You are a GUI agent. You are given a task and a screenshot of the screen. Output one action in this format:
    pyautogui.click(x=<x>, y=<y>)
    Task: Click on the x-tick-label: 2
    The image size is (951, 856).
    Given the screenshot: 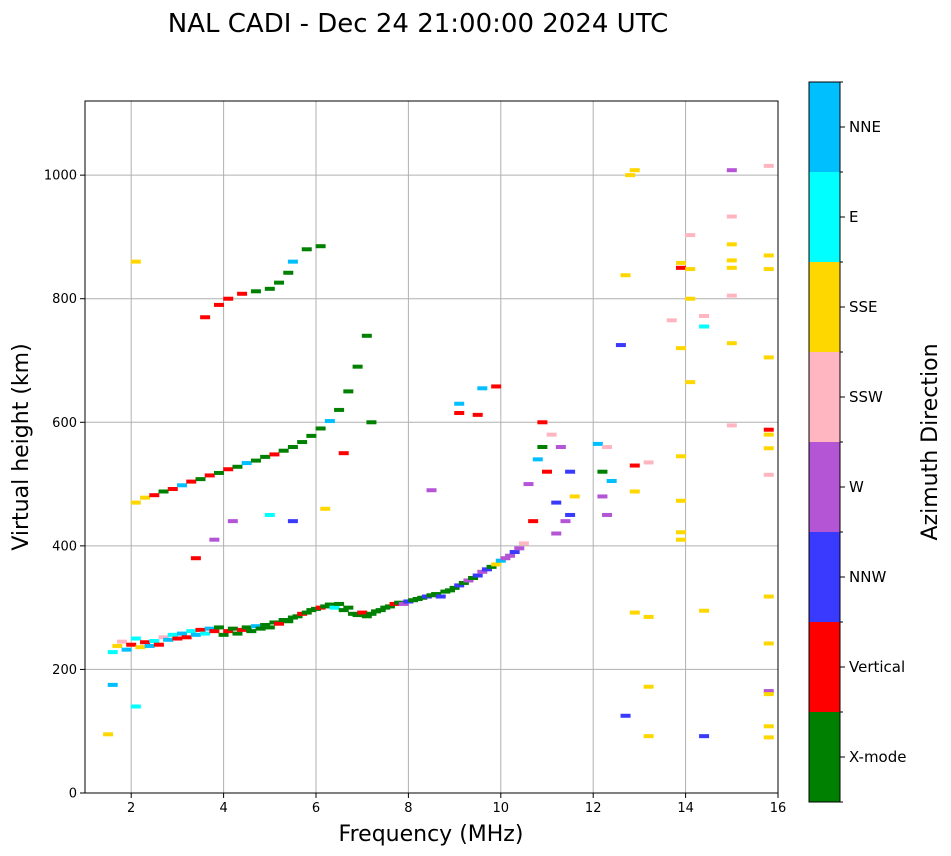 What is the action you would take?
    pyautogui.click(x=131, y=808)
    